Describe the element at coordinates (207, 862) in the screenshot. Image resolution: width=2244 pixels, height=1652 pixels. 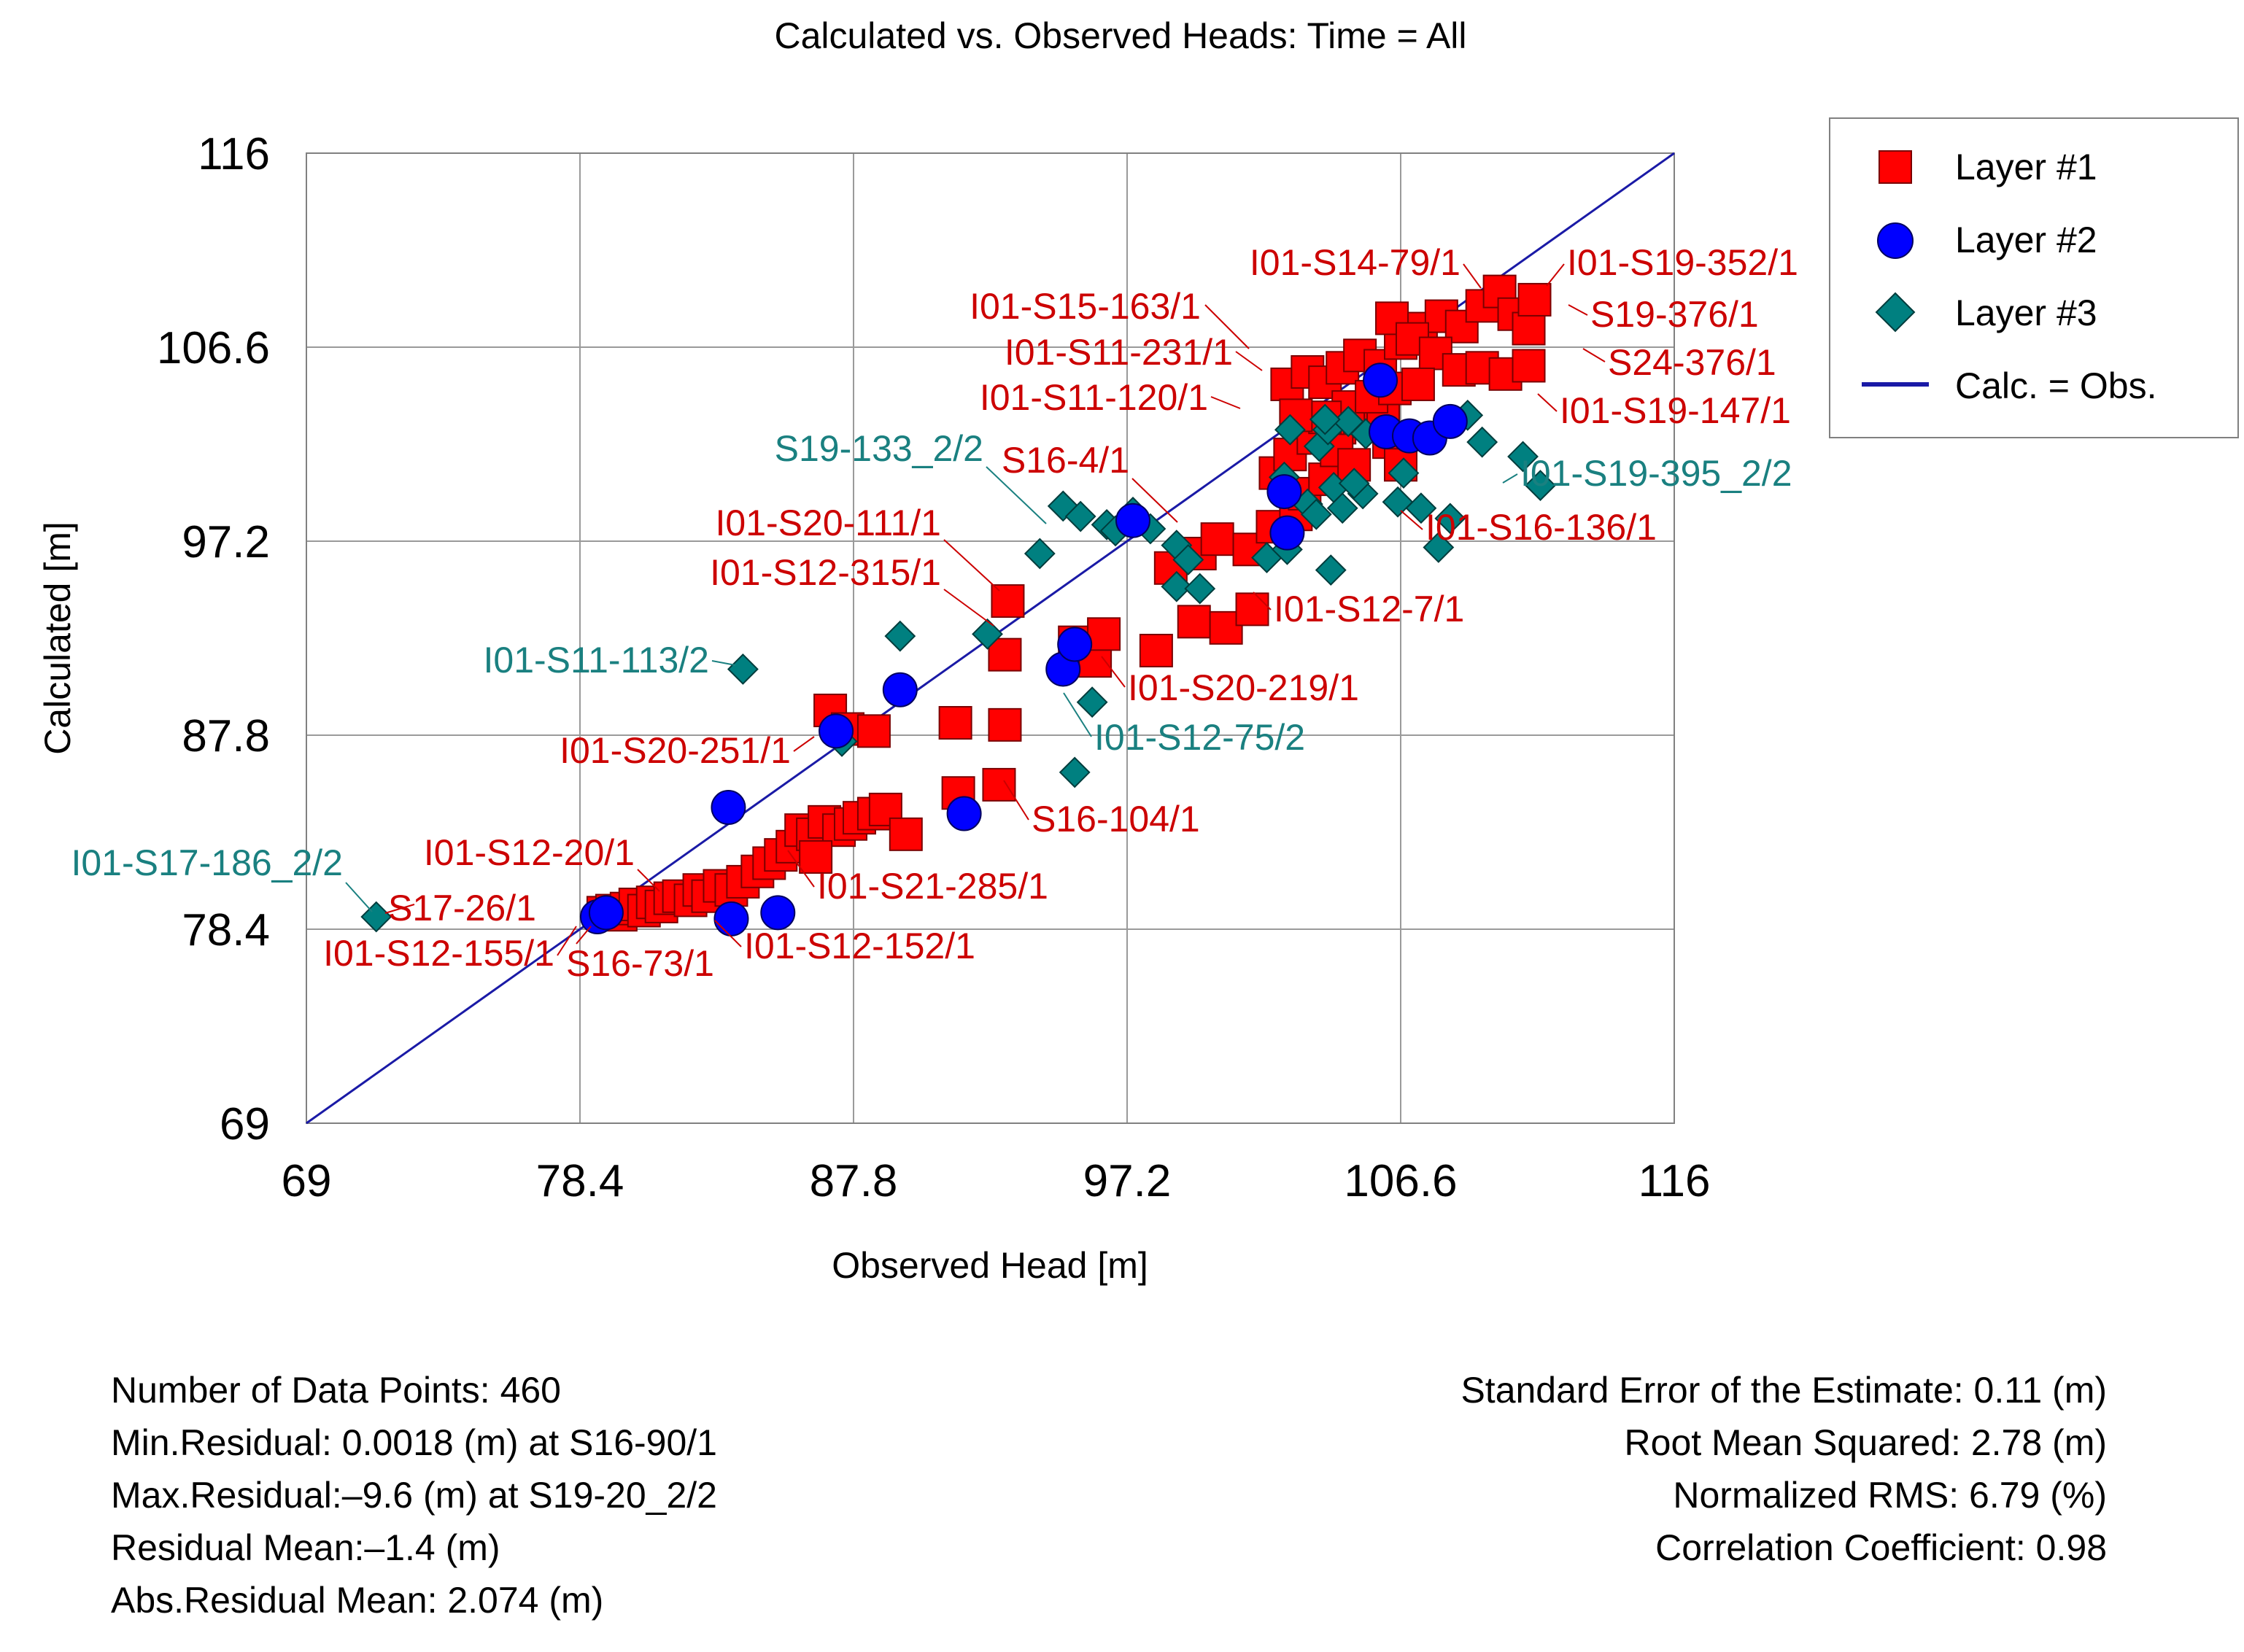
I see `annotation-label: I01-S17-186_2/2` at that location.